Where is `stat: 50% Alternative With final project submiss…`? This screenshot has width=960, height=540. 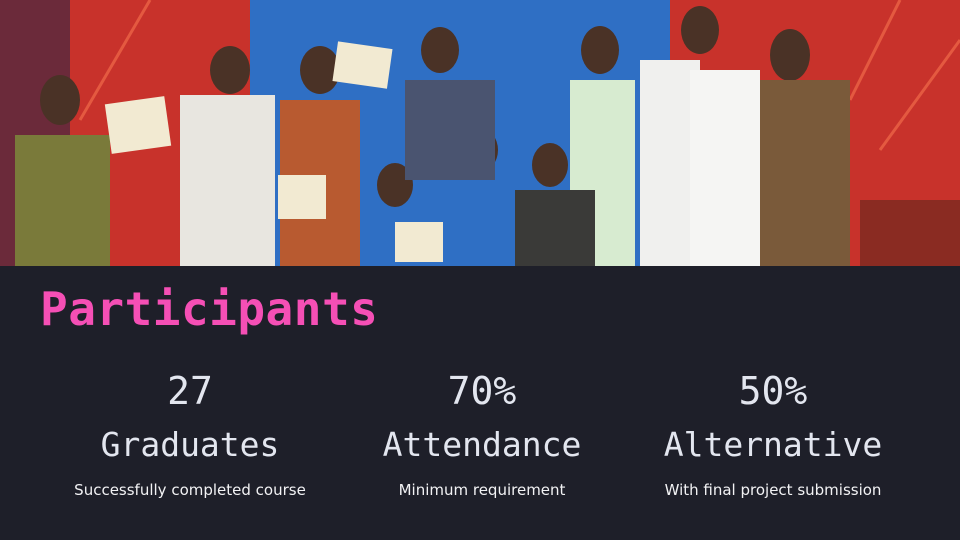
stat: 50% Alternative With final project submiss… is located at coordinates (773, 434).